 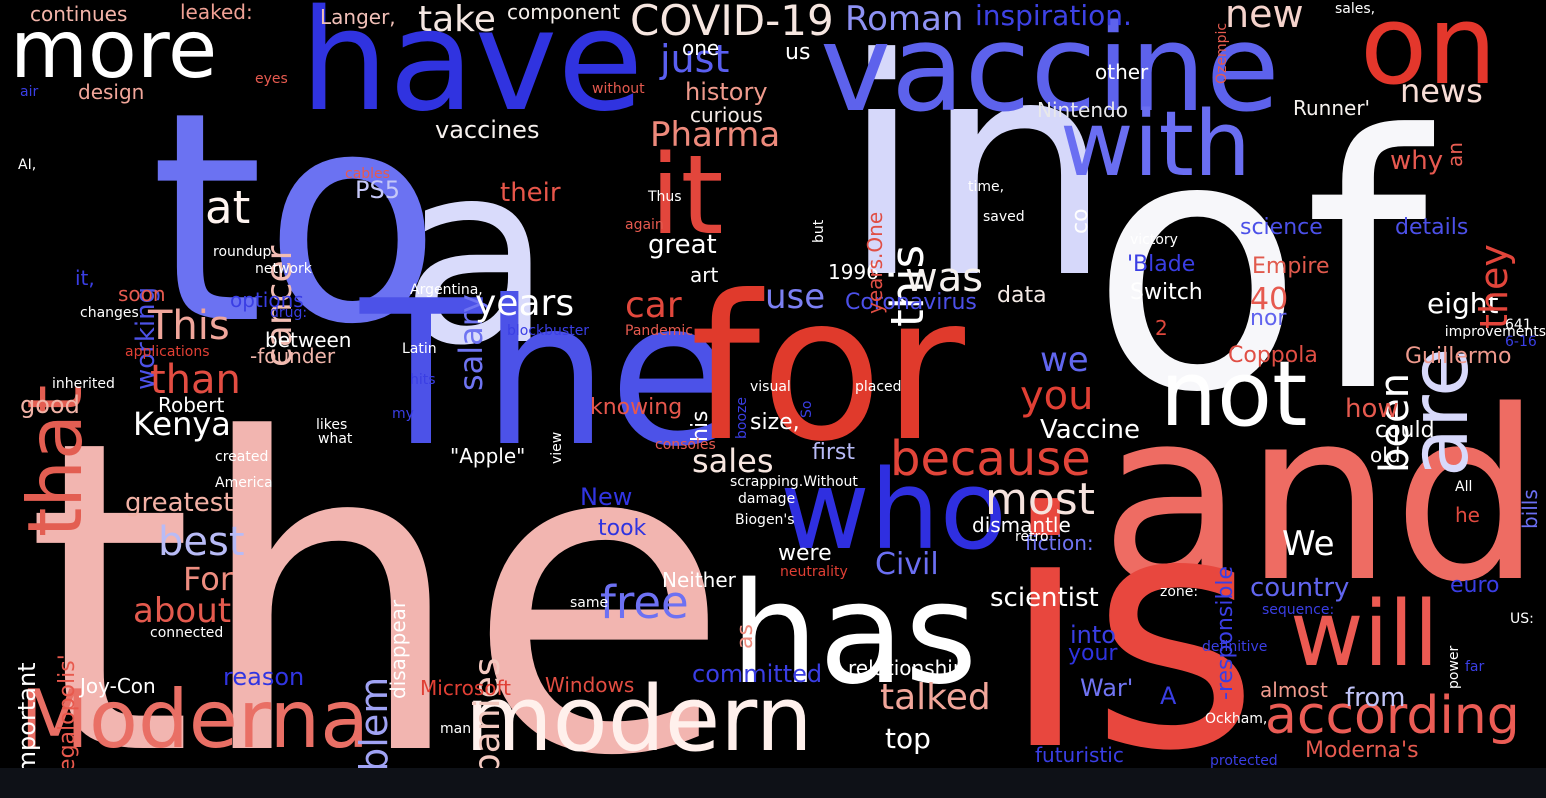 I want to click on cloud-word: Thus, so click(x=665, y=197).